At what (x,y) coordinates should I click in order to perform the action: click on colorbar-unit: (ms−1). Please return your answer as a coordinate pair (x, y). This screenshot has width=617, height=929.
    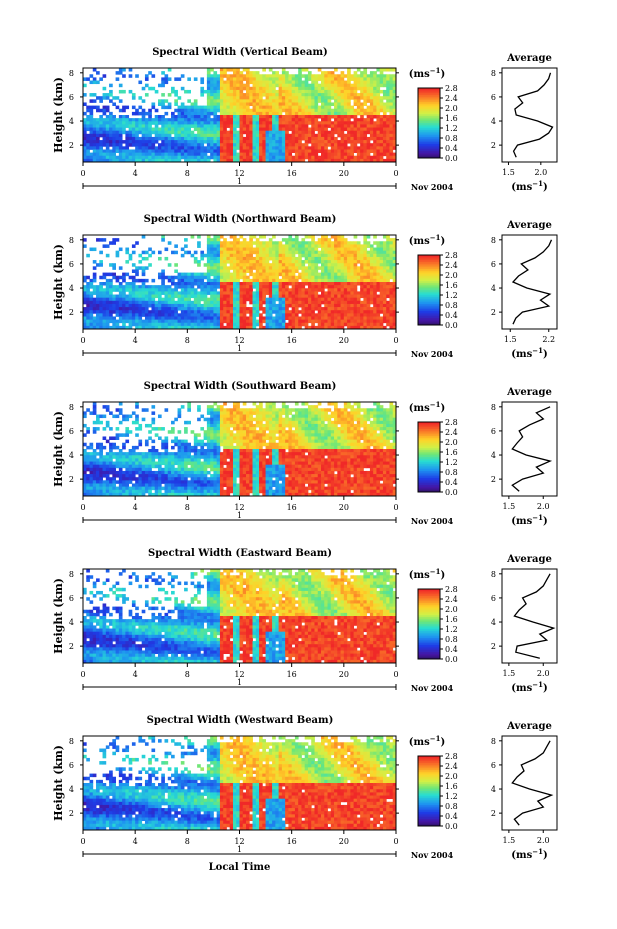
    Looking at the image, I should click on (427, 240).